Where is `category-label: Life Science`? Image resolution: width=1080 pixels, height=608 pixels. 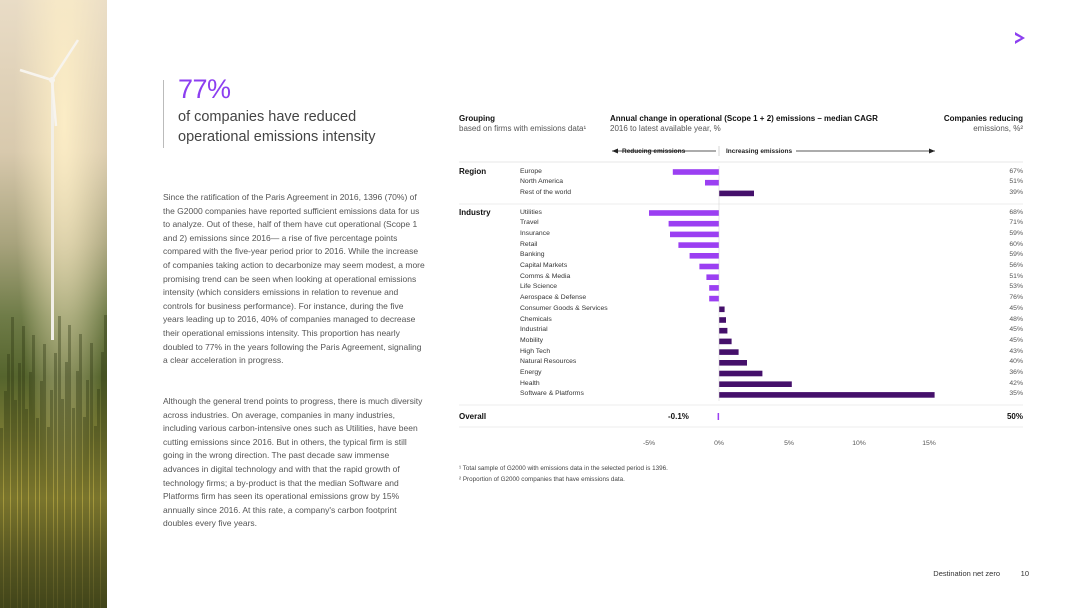
category-label: Life Science is located at coordinates (539, 287).